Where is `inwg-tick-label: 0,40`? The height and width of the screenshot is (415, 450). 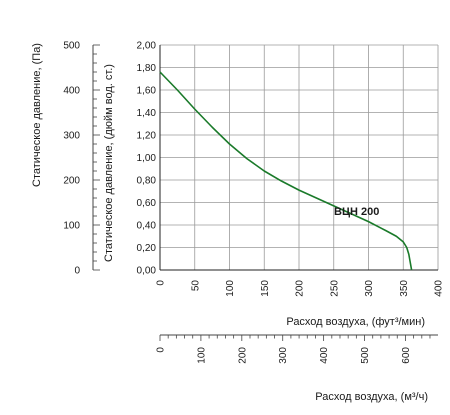
inwg-tick-label: 0,40 is located at coordinates (147, 226).